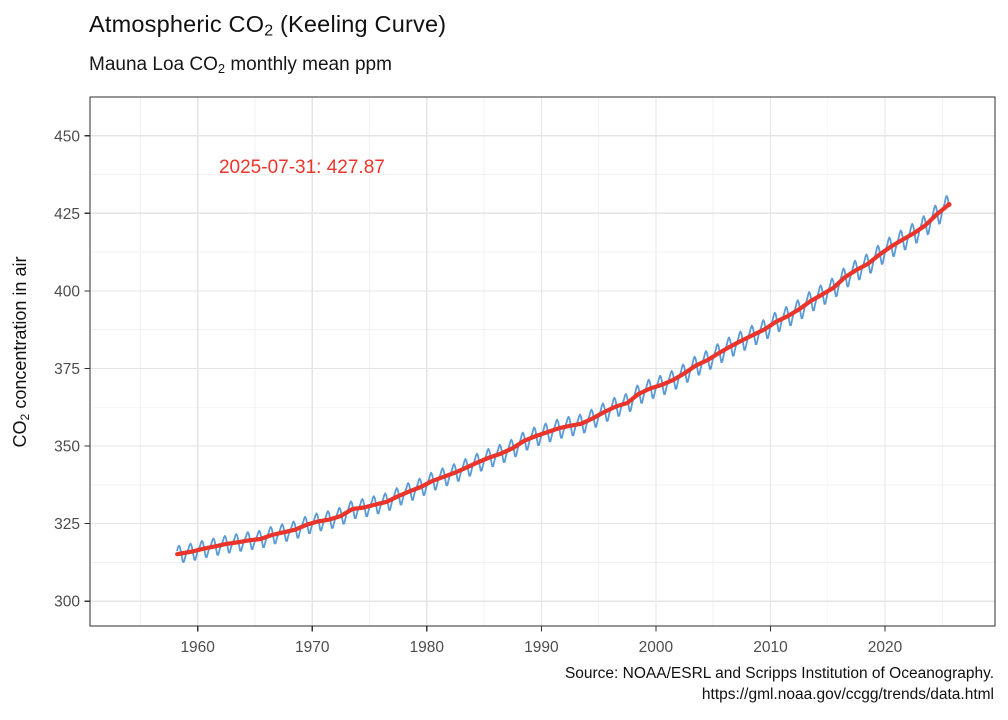 Image resolution: width=1008 pixels, height=720 pixels. I want to click on y-tick-label: 425, so click(67, 214).